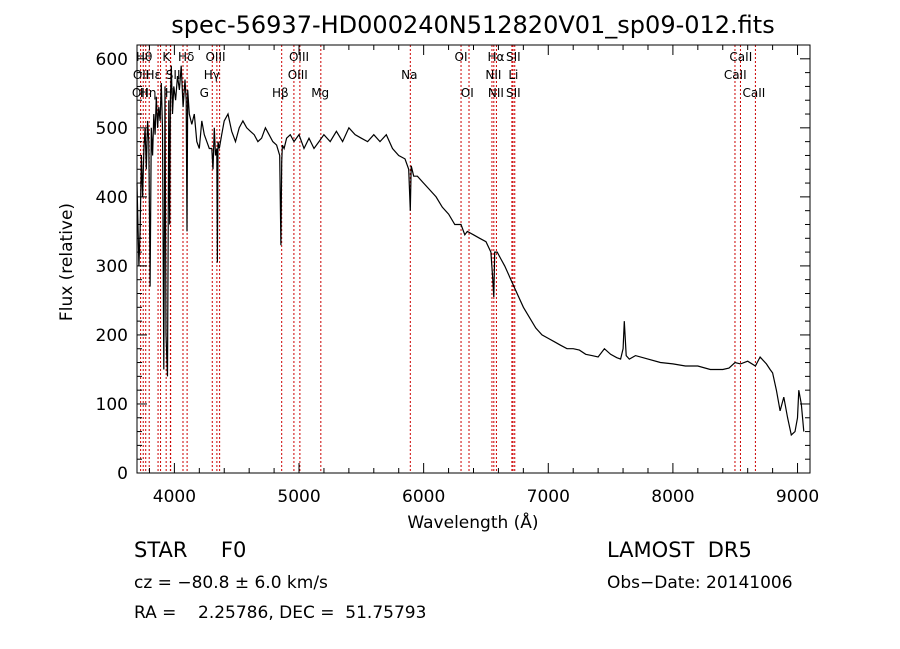 Image resolution: width=900 pixels, height=649 pixels. What do you see at coordinates (144, 57) in the screenshot?
I see `line-marker-label: Hθ` at bounding box center [144, 57].